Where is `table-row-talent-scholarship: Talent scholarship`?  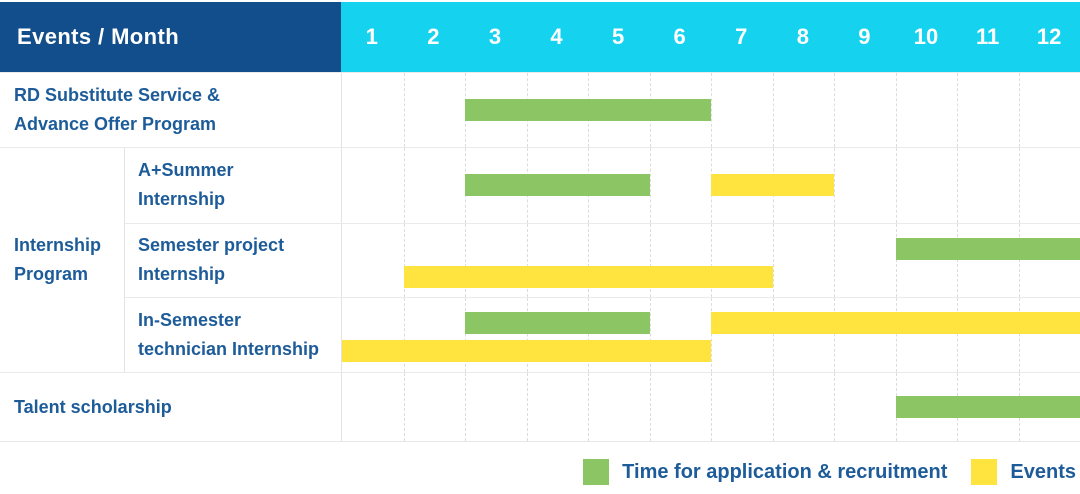
table-row-talent-scholarship: Talent scholarship is located at coordinates (540, 406).